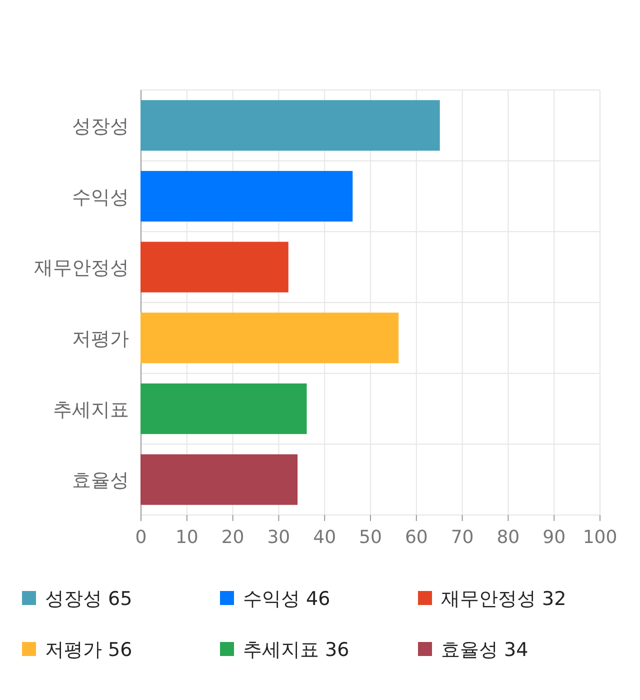 Image resolution: width=640 pixels, height=700 pixels. Describe the element at coordinates (88, 650) in the screenshot. I see `legend-label: 저평가 56` at that location.